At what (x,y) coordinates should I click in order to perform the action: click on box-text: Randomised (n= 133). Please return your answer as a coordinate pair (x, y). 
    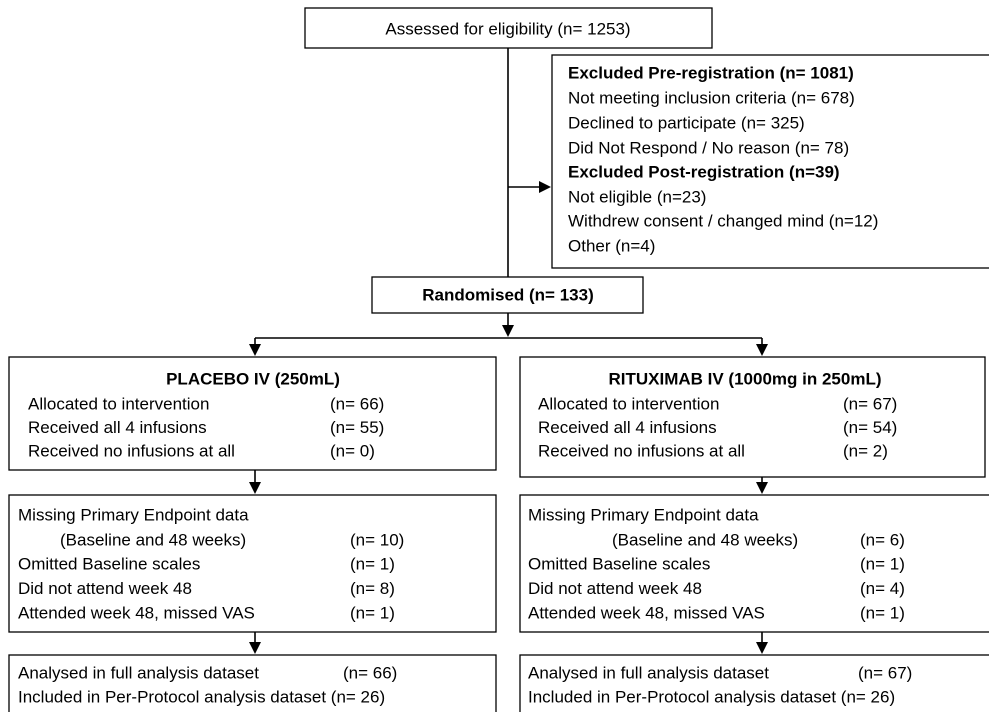
    Looking at the image, I should click on (507, 294).